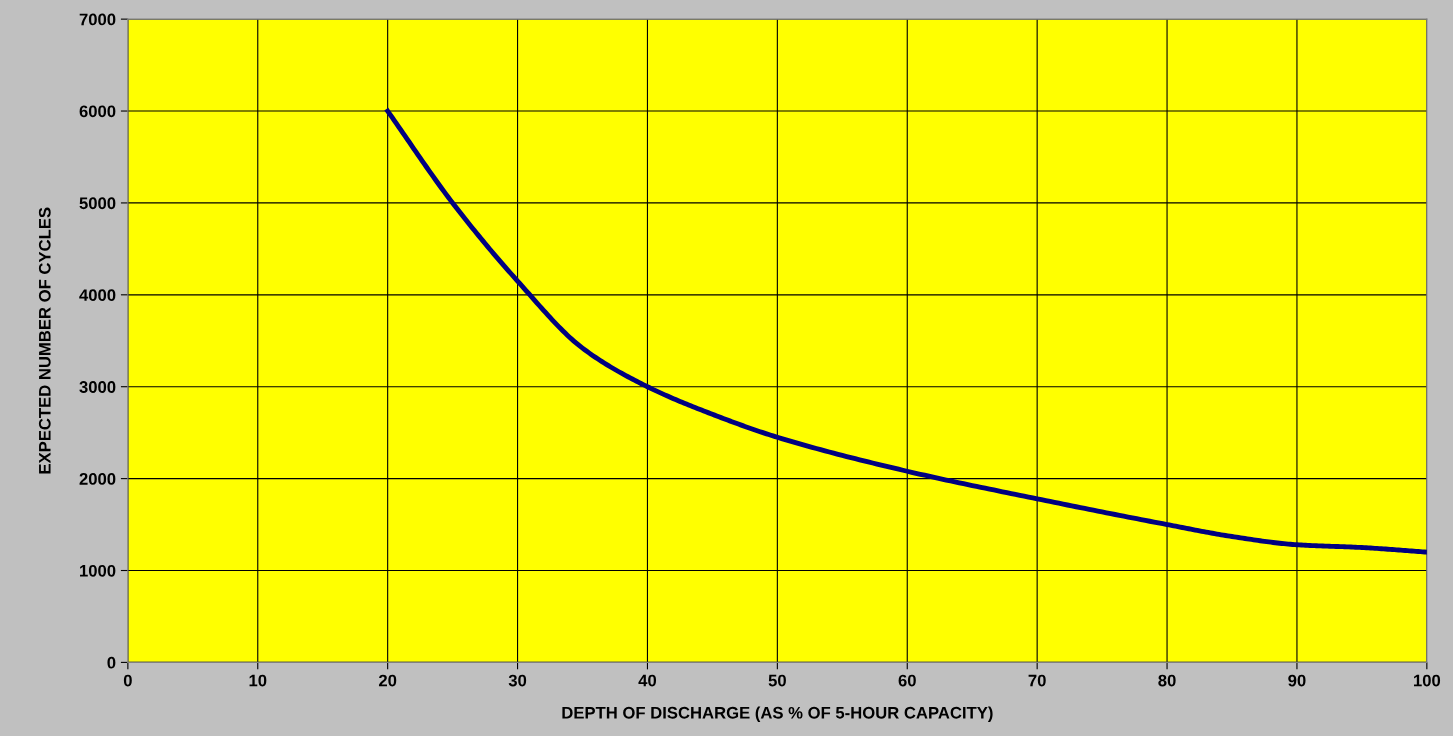 This screenshot has height=736, width=1453. I want to click on y-tick-label: 1000, so click(98, 570).